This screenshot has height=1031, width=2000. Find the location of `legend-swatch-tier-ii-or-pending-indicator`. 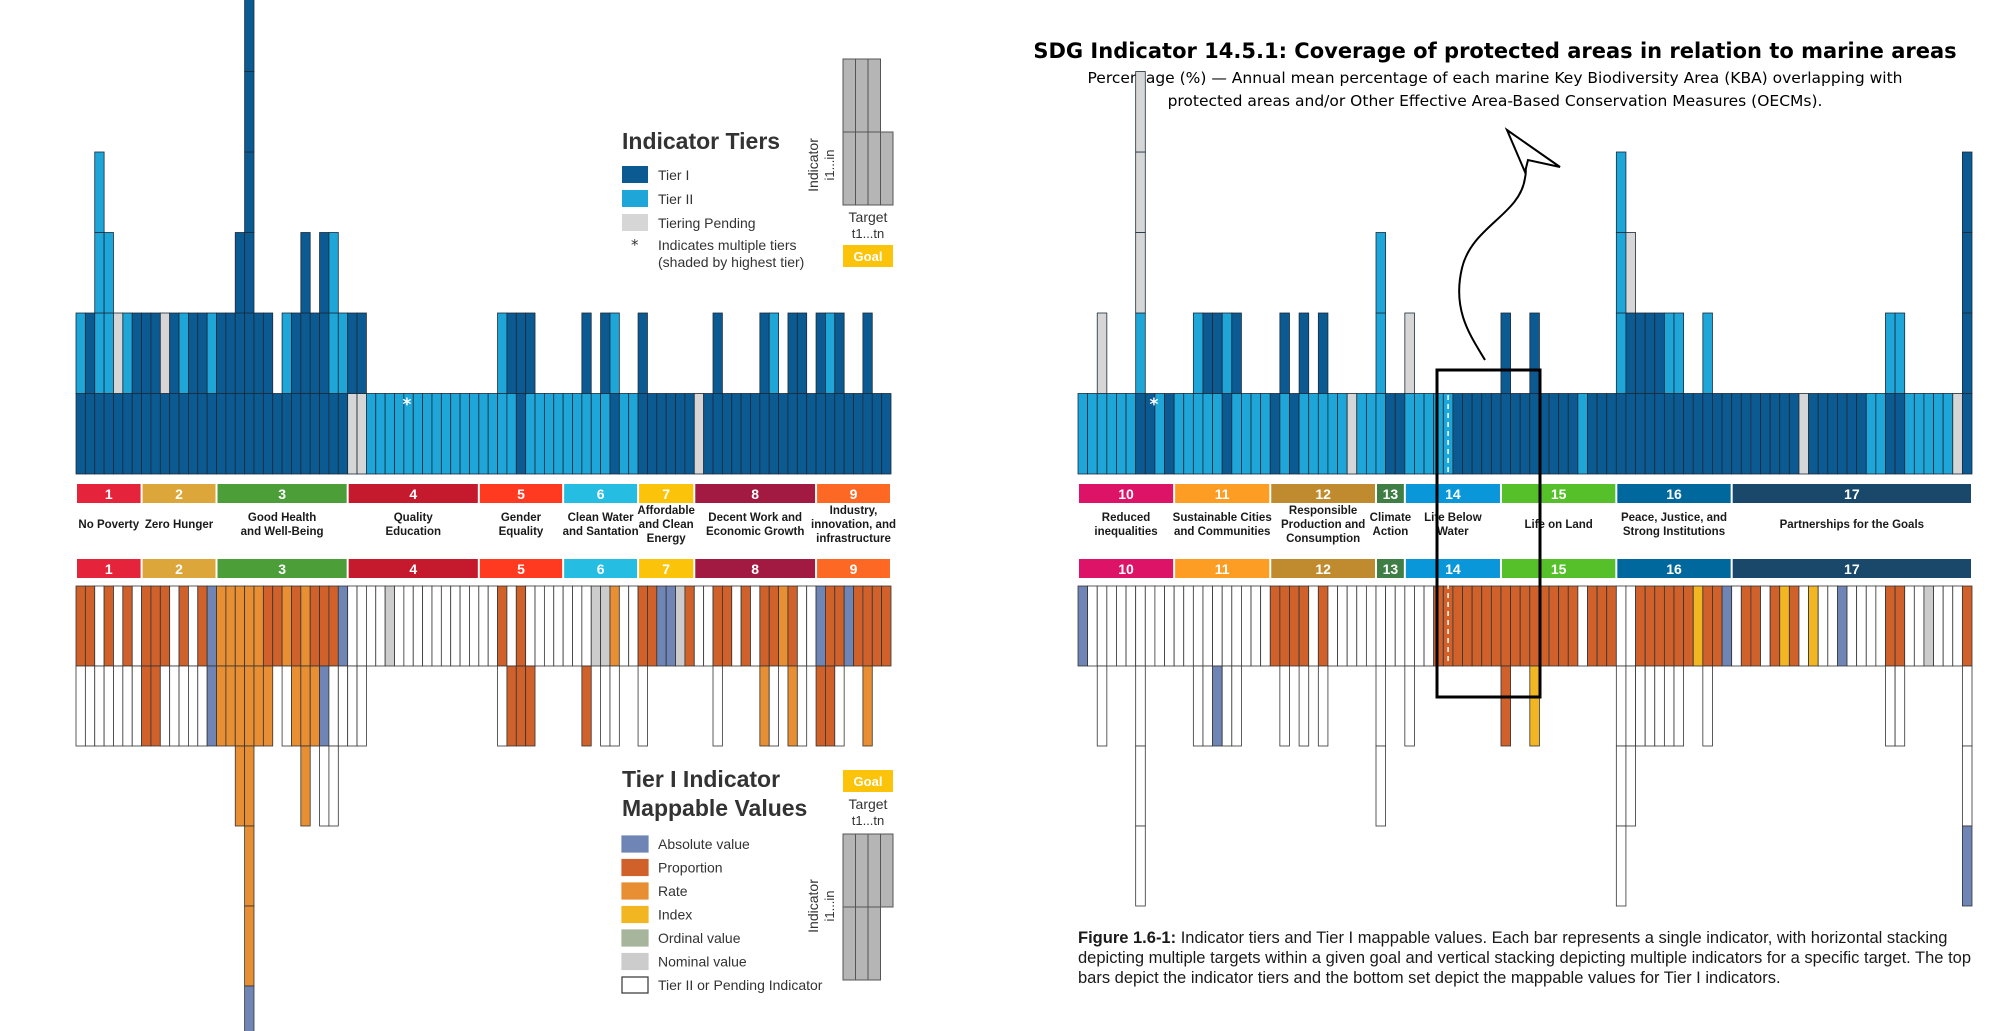

legend-swatch-tier-ii-or-pending-indicator is located at coordinates (635, 985).